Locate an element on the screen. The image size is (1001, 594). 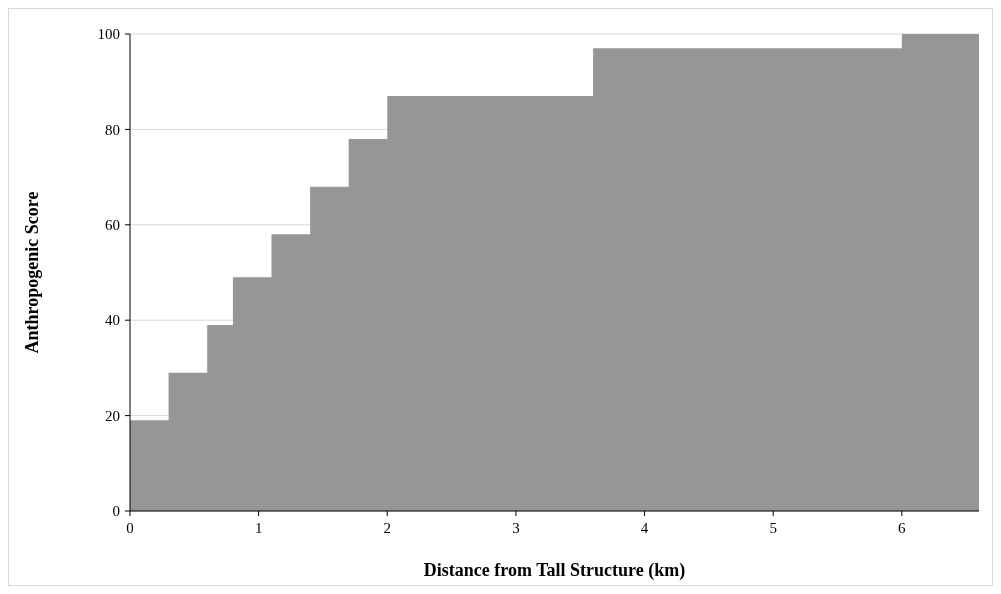
y-tick-label: 40 is located at coordinates (112, 320).